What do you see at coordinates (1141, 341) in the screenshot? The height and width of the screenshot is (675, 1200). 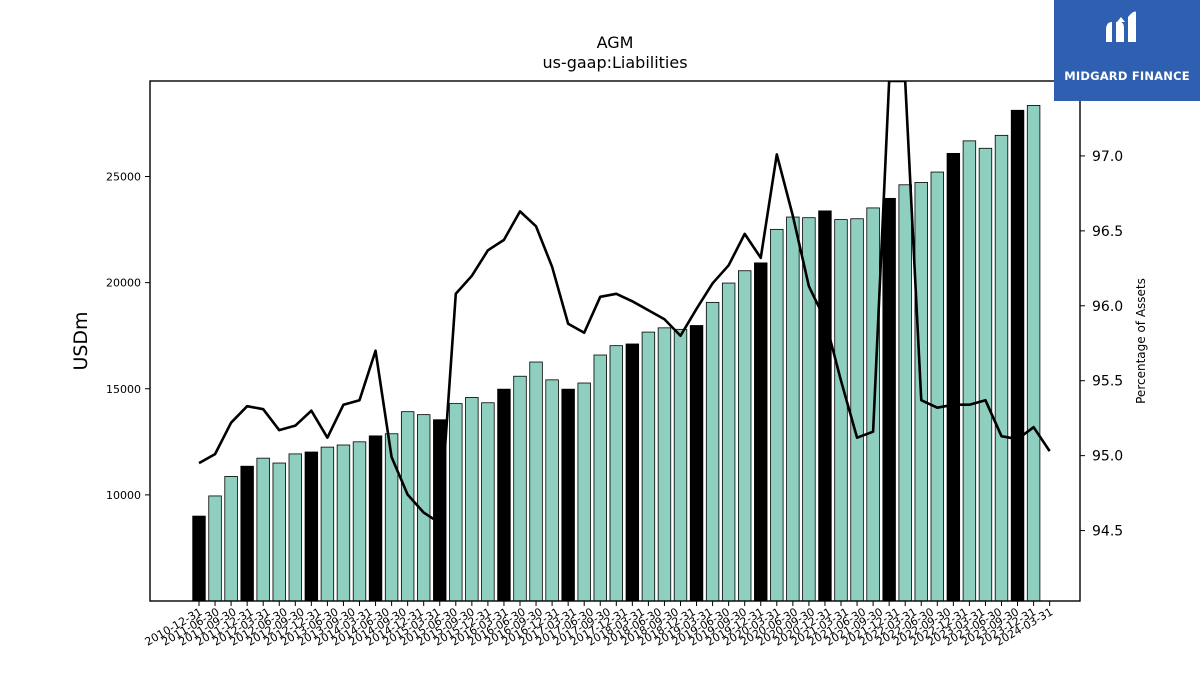 I see `y-axis-right-label: Percentage of Assets` at bounding box center [1141, 341].